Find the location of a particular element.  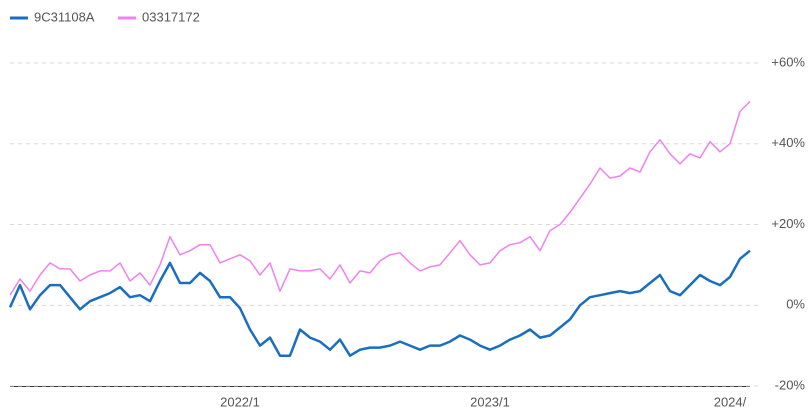

x-tick-label: 2022/1 is located at coordinates (240, 401).